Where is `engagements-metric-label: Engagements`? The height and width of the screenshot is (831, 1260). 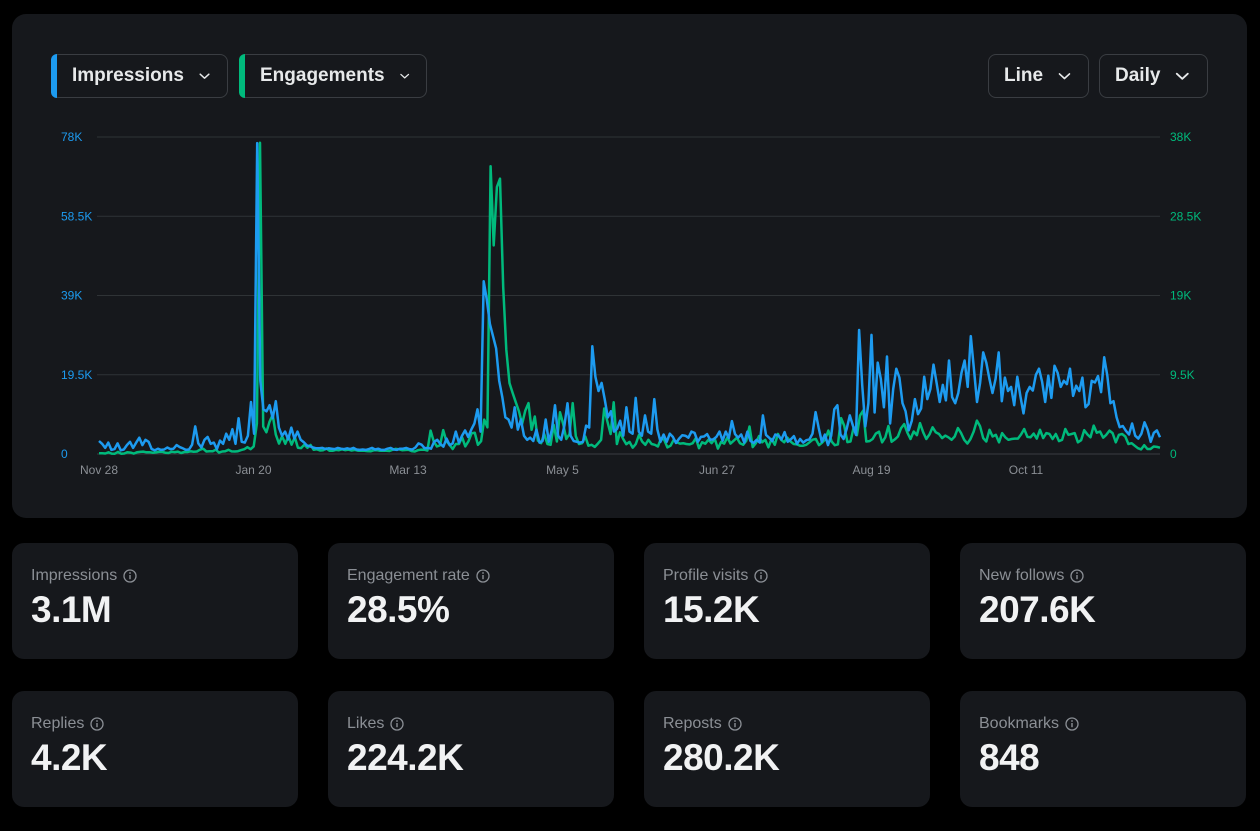 engagements-metric-label: Engagements is located at coordinates (322, 75).